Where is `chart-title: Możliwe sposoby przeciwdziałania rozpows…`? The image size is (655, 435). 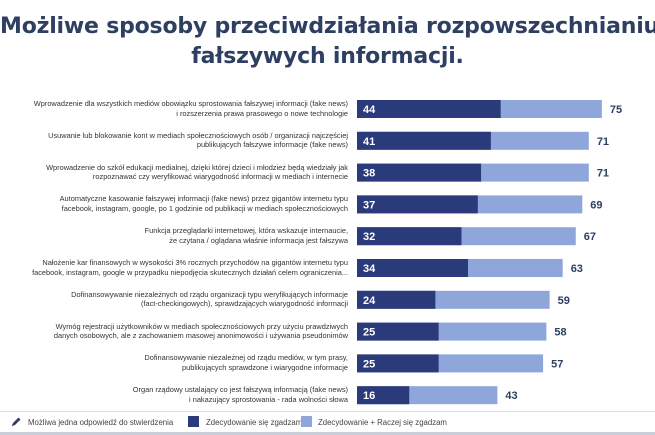
chart-title: Możliwe sposoby przeciwdziałania rozpows… is located at coordinates (327, 42).